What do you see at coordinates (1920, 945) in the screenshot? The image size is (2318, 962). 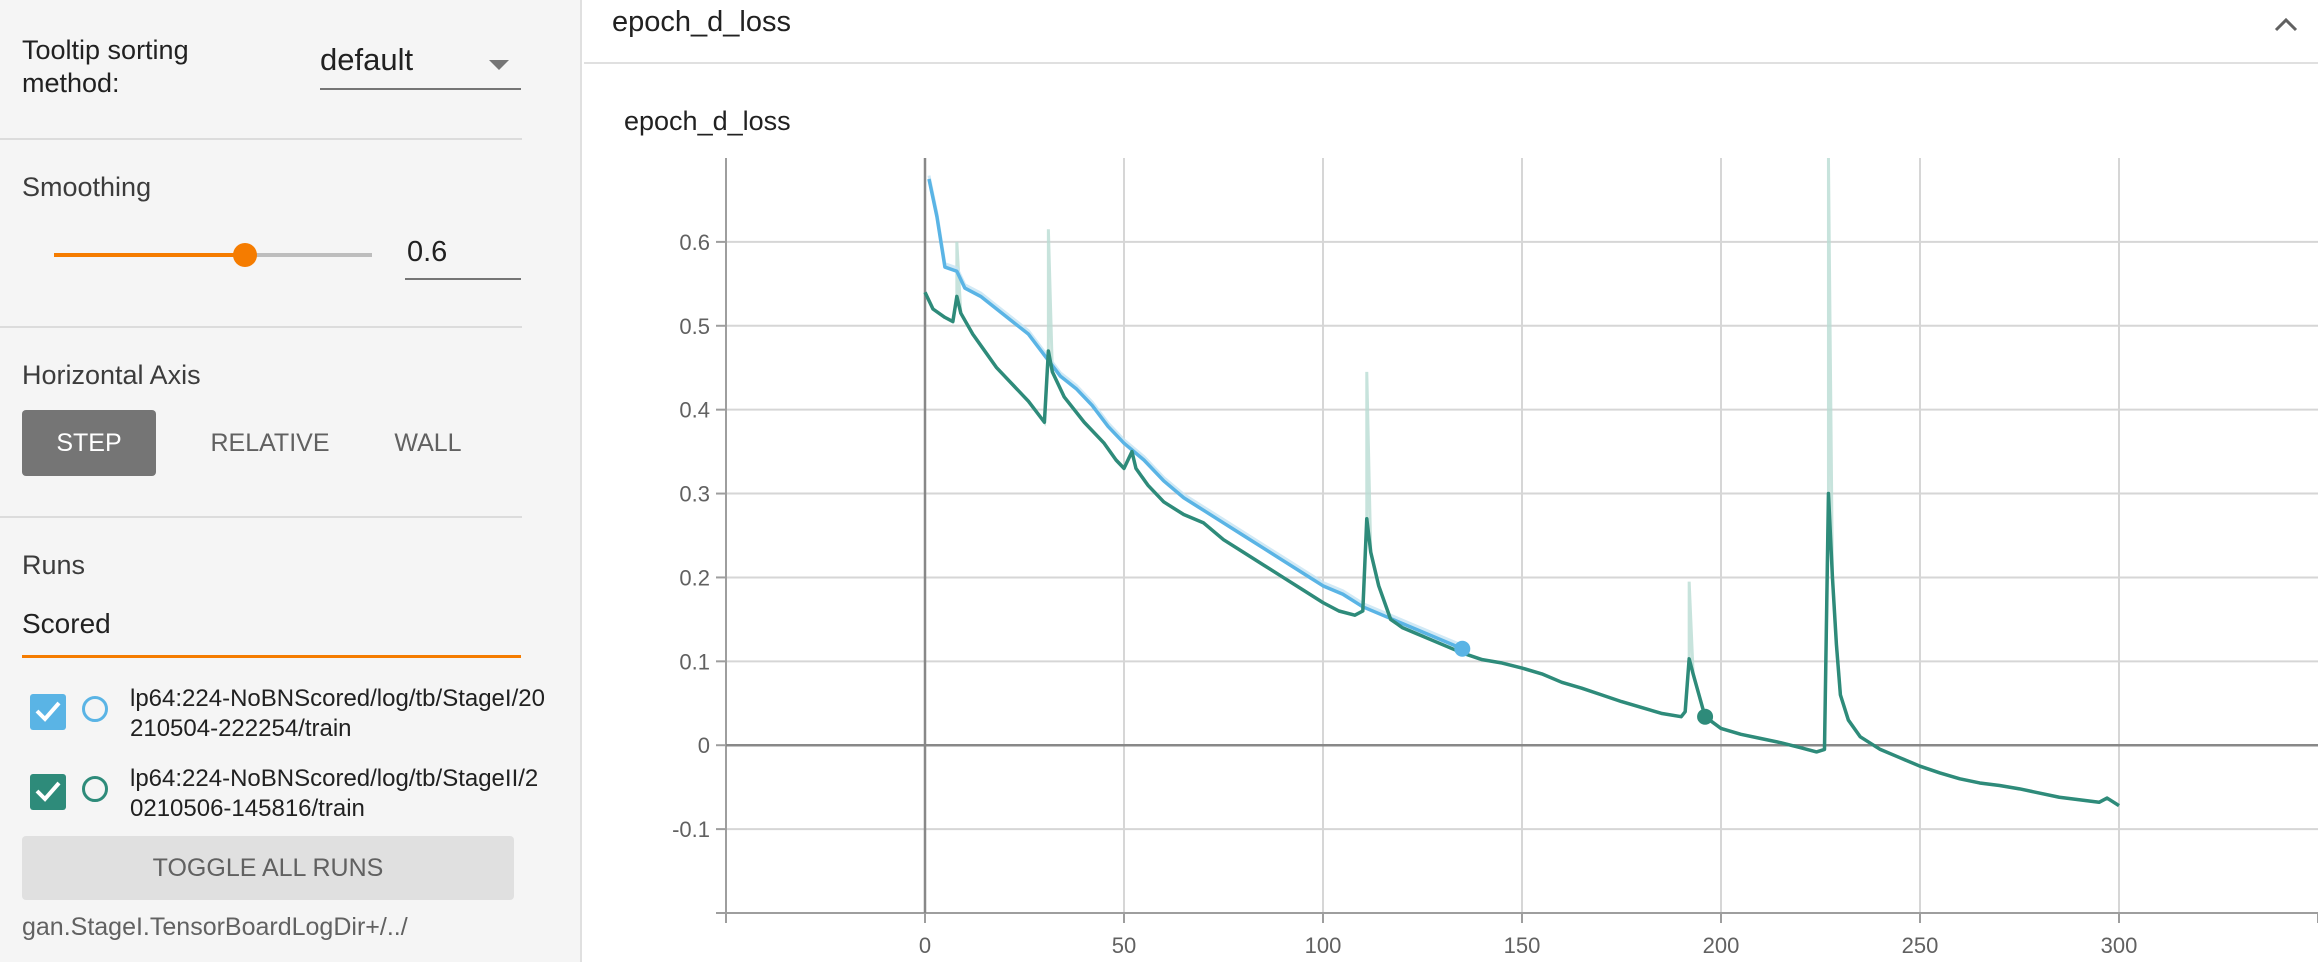 I see `x-tick-label: 250` at bounding box center [1920, 945].